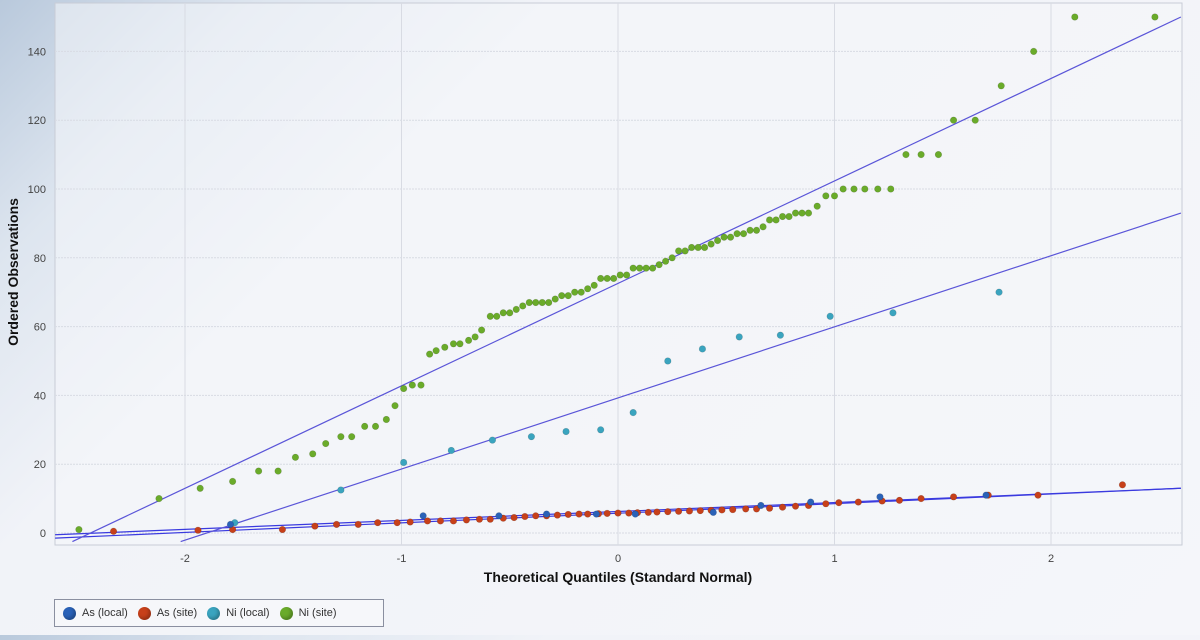 The width and height of the screenshot is (1200, 640). What do you see at coordinates (40, 259) in the screenshot?
I see `y-tick-label: 80` at bounding box center [40, 259].